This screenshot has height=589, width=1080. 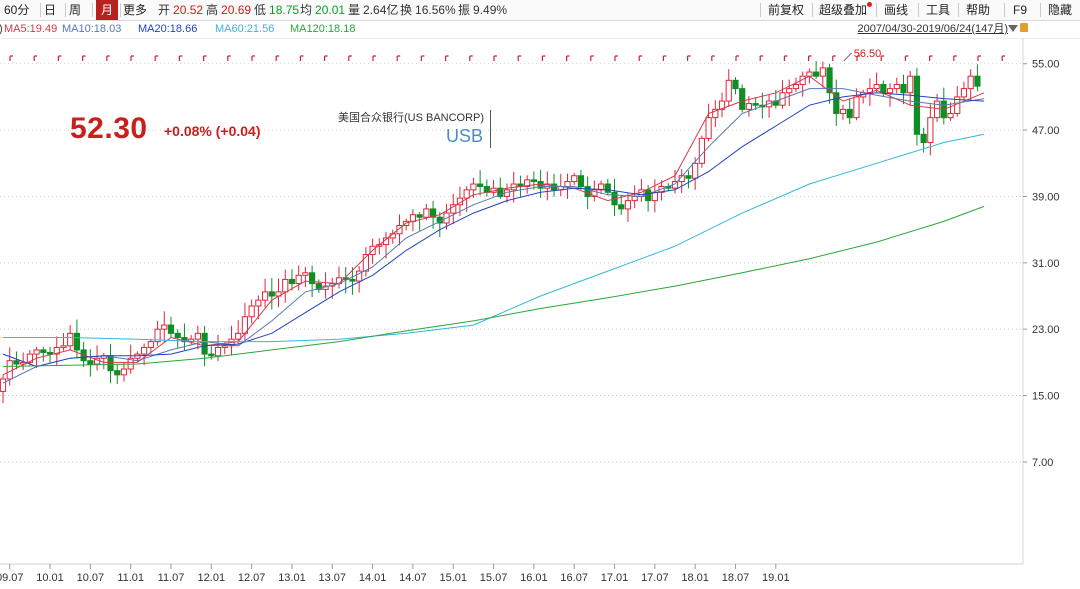 What do you see at coordinates (574, 578) in the screenshot?
I see `x-tick-label: 16.07` at bounding box center [574, 578].